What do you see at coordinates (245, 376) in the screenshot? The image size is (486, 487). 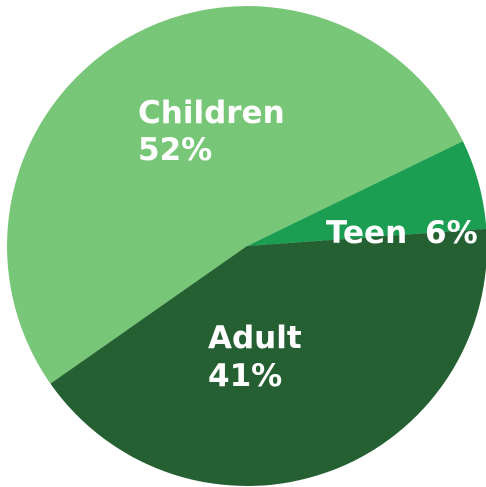 I see `slice-label-adult-value: 41%` at bounding box center [245, 376].